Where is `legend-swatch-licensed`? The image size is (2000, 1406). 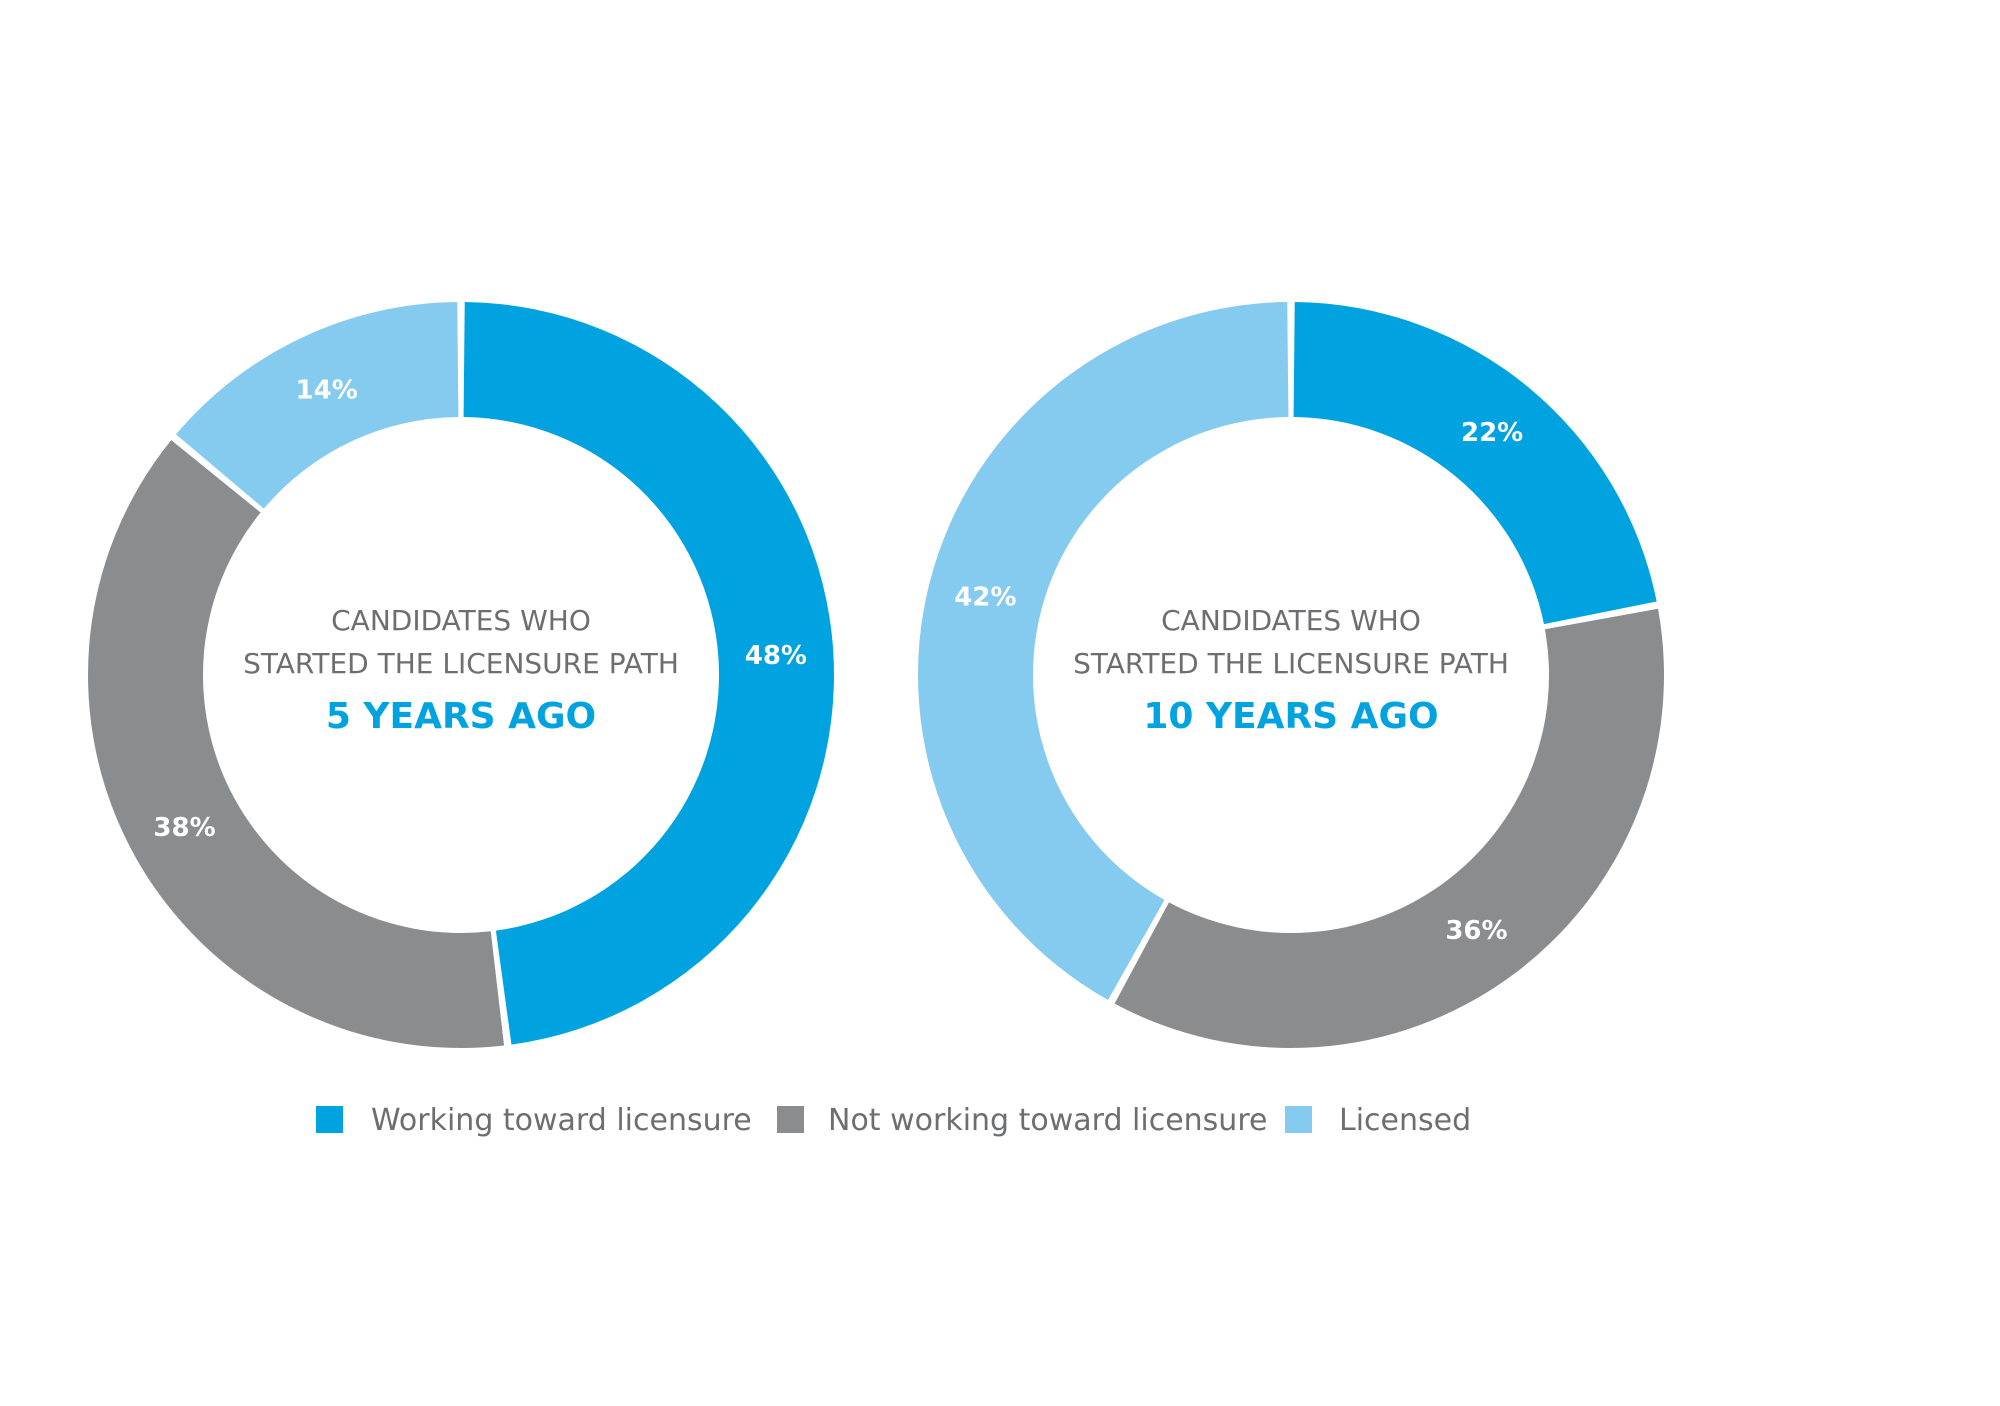 legend-swatch-licensed is located at coordinates (1298, 1119).